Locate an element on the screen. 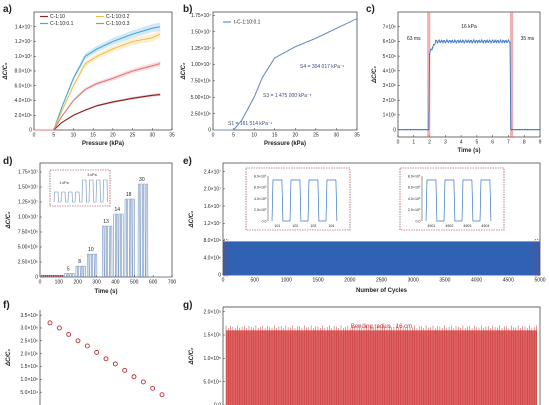  plot-frame is located at coordinates (381, 355).